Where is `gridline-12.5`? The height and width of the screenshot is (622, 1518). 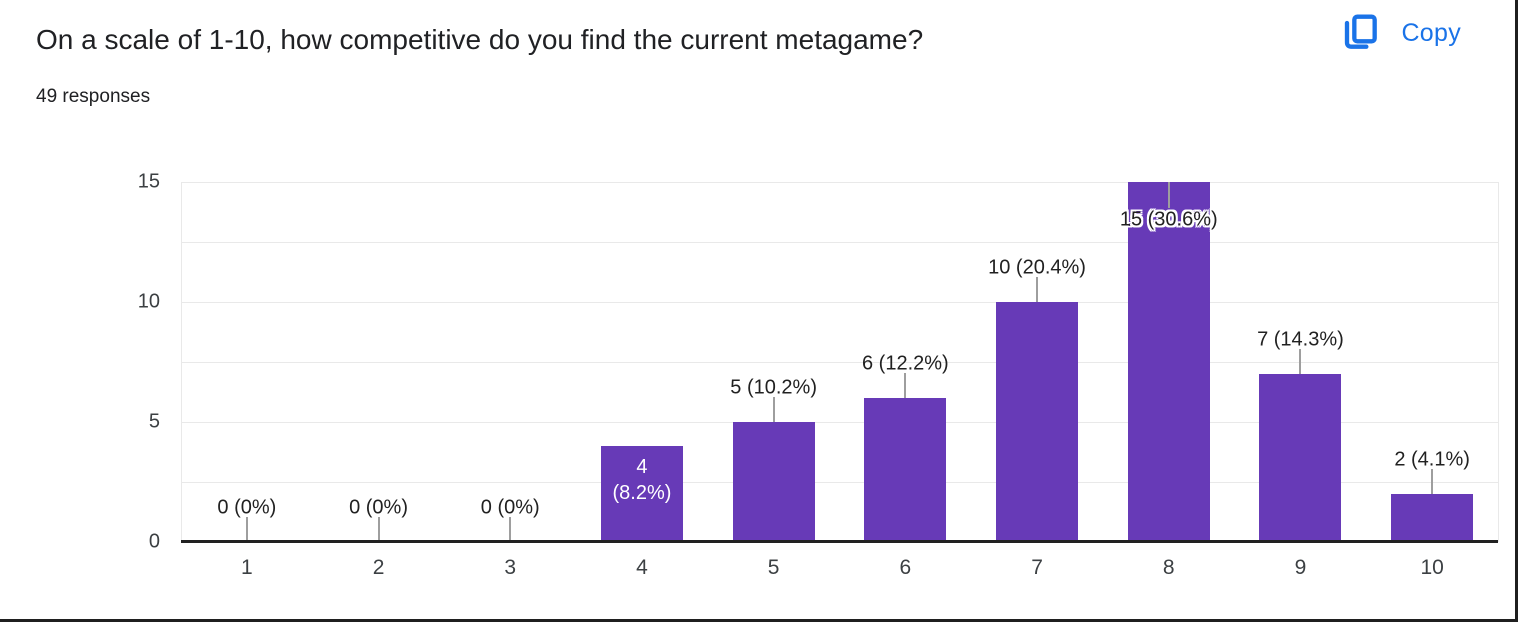 gridline-12.5 is located at coordinates (839, 242).